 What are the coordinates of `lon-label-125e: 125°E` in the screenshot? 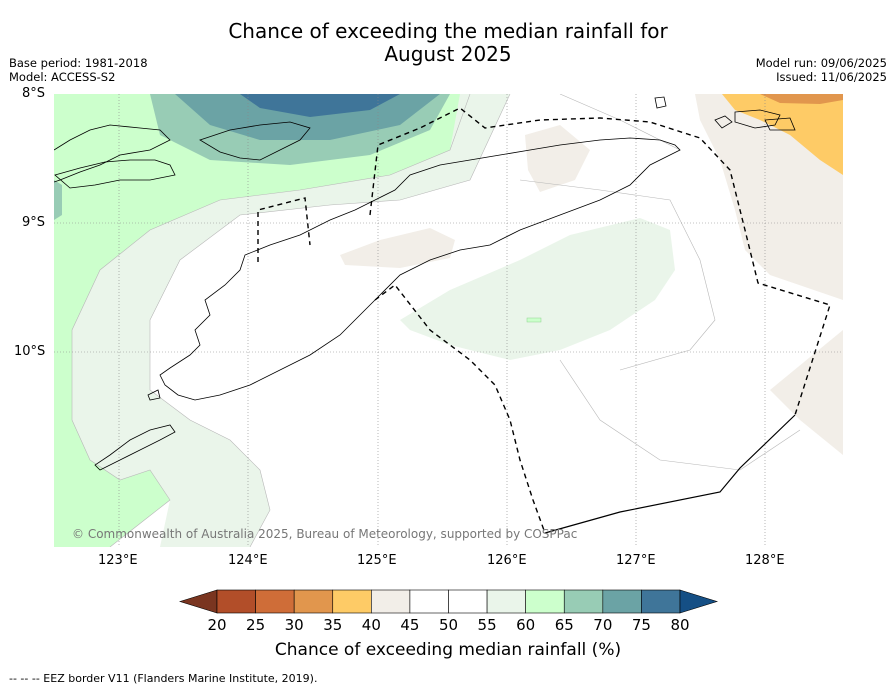 It's located at (377, 560).